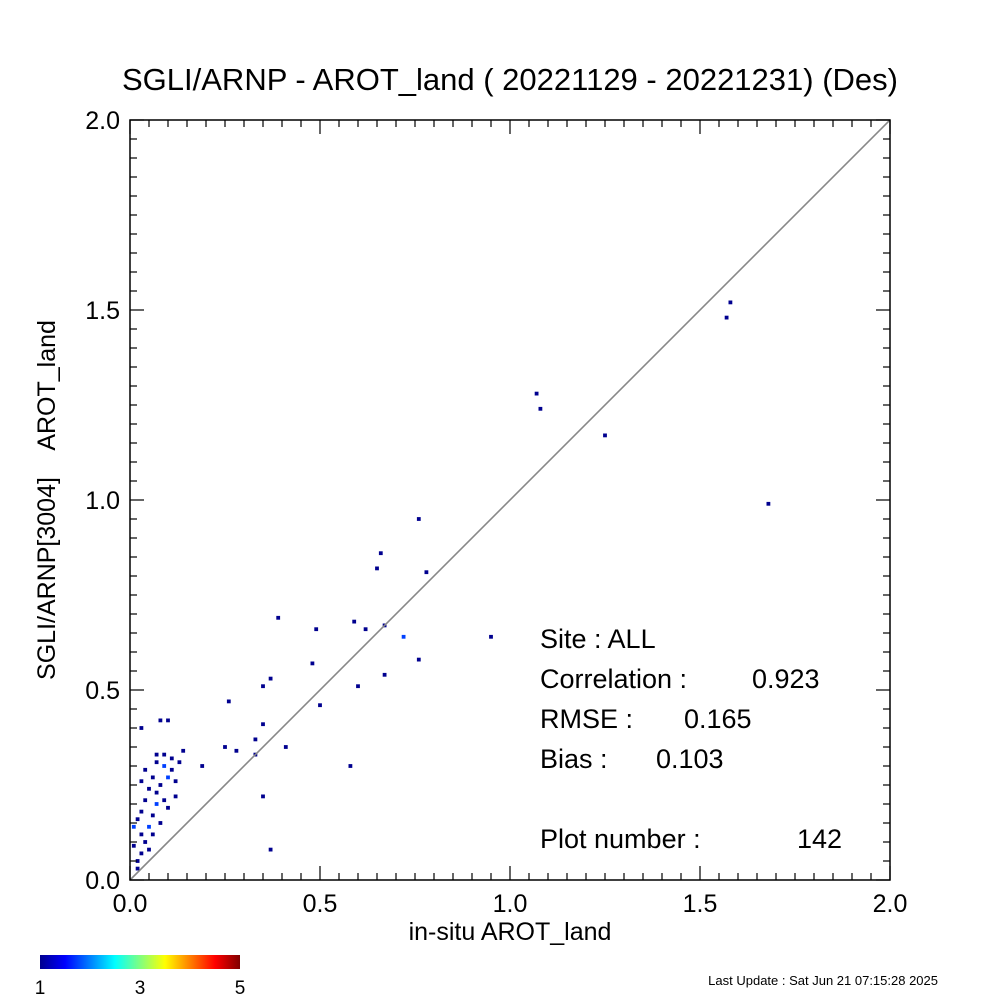 The height and width of the screenshot is (1000, 1000). What do you see at coordinates (140, 988) in the screenshot?
I see `colorbar-label-mid: 3` at bounding box center [140, 988].